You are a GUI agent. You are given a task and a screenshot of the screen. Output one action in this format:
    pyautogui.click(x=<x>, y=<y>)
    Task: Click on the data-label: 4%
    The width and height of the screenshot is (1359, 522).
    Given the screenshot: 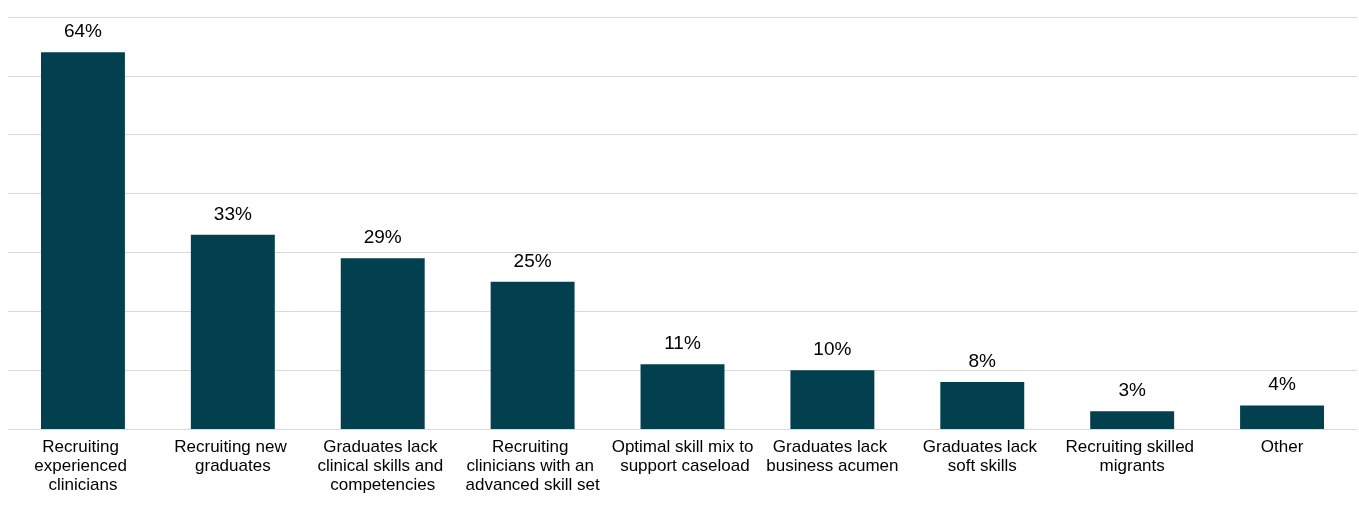 What is the action you would take?
    pyautogui.click(x=1282, y=384)
    